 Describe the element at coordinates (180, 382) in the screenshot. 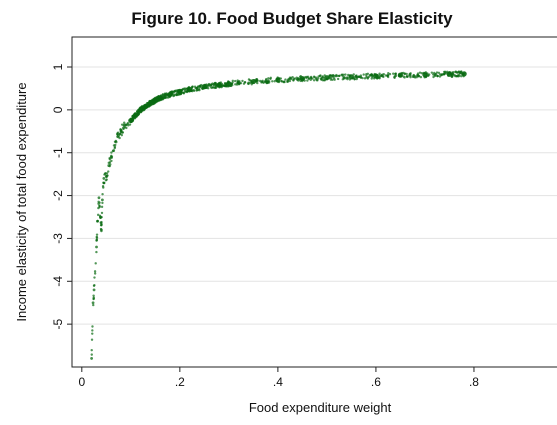

I see `x-tick-label: .2` at that location.